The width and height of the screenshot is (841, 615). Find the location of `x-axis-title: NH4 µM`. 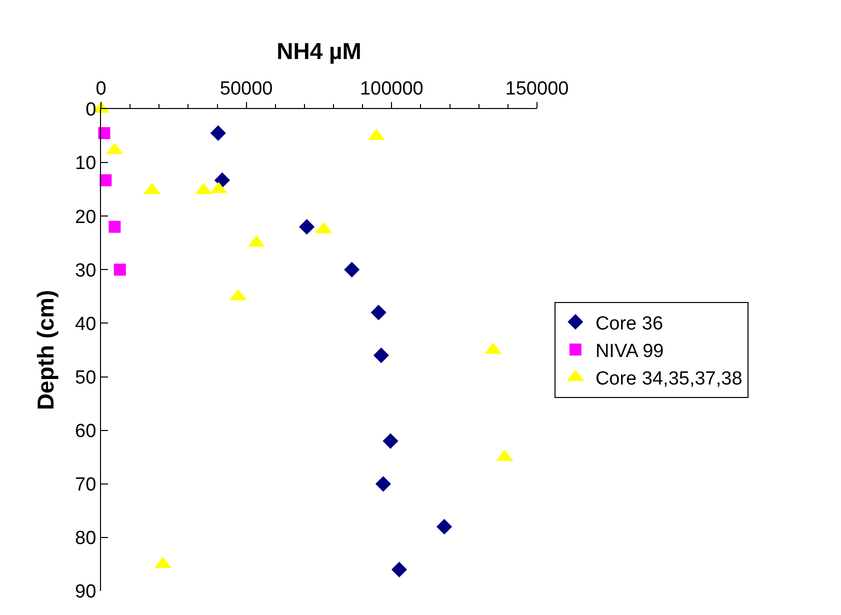

x-axis-title: NH4 µM is located at coordinates (319, 51).